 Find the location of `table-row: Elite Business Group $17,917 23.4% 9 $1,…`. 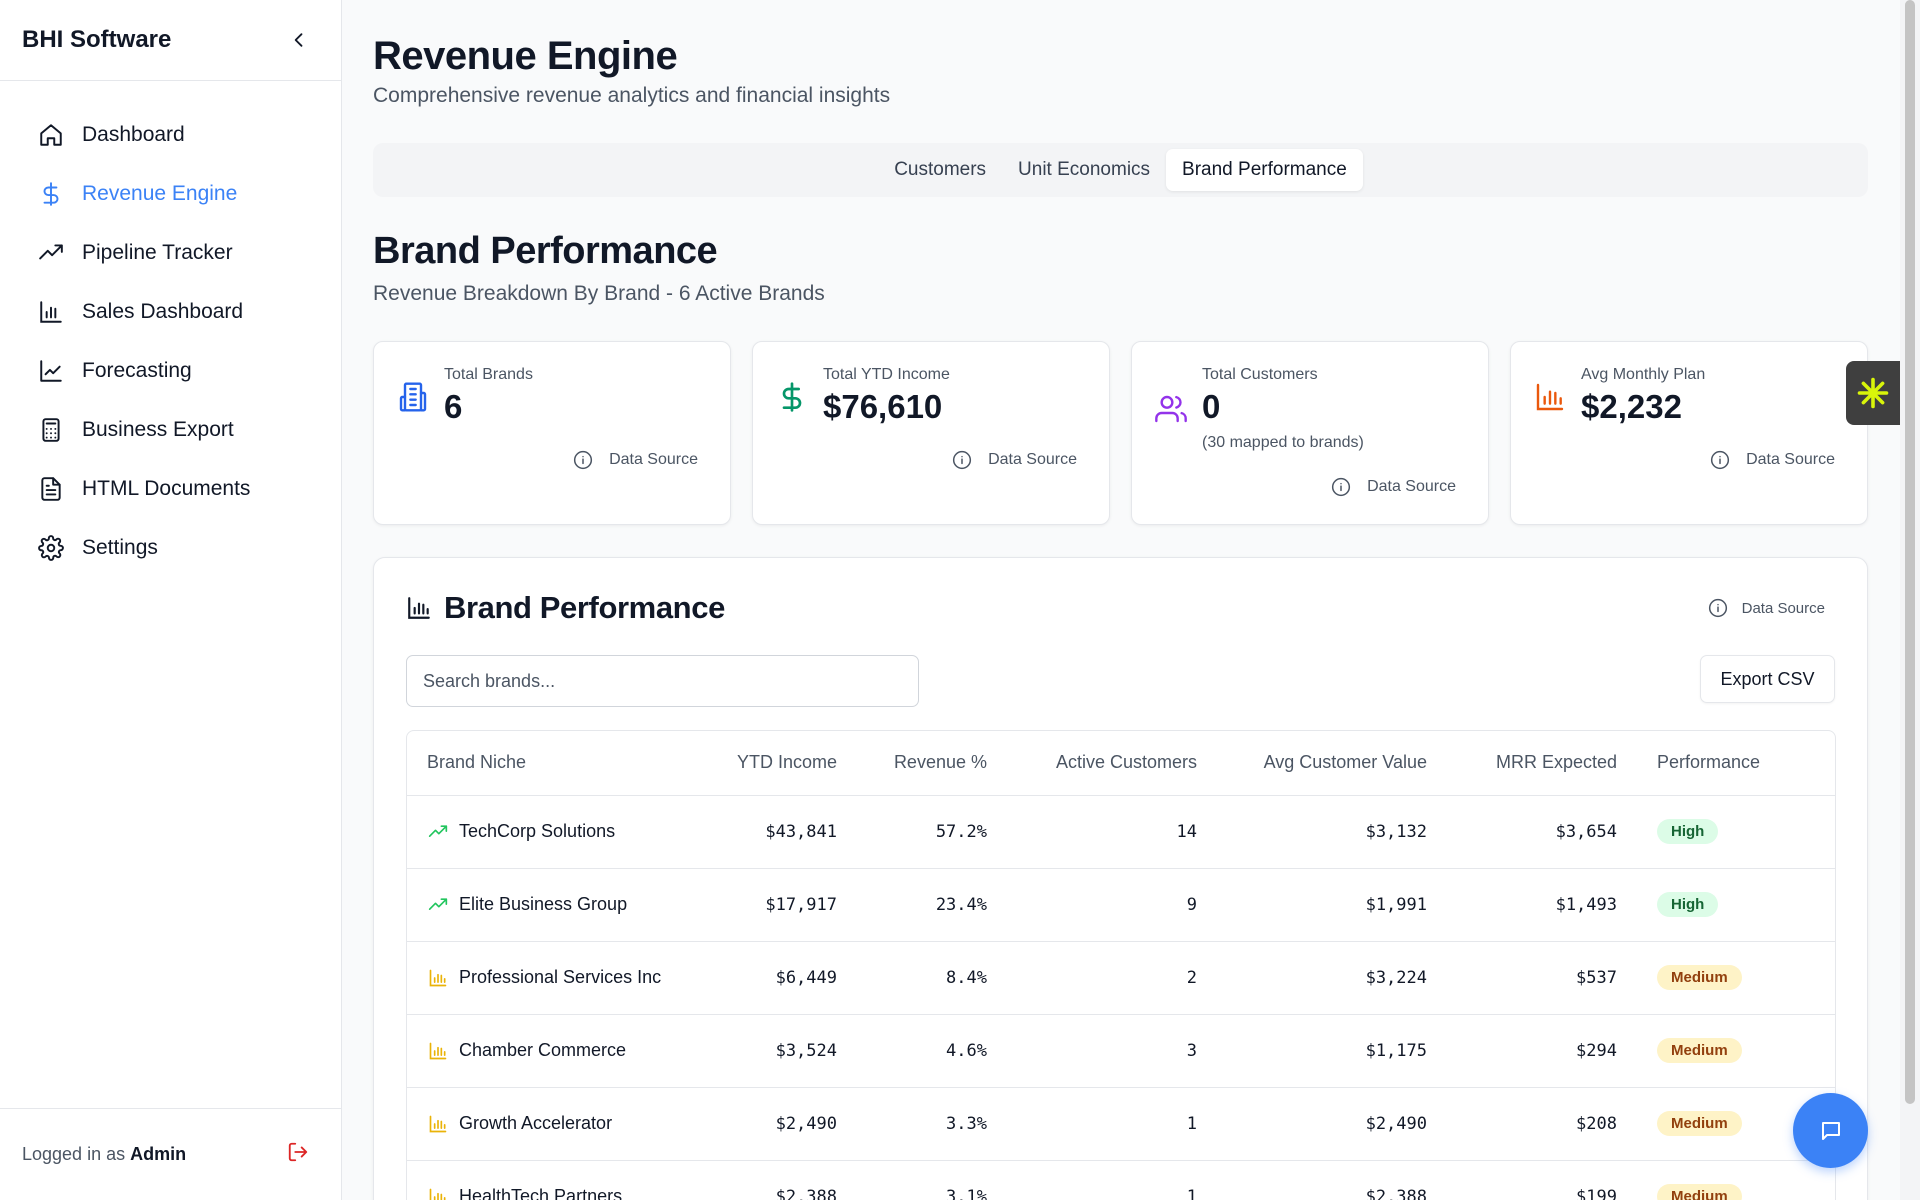

table-row: Elite Business Group $17,917 23.4% 9 $1,… is located at coordinates (1121, 905).